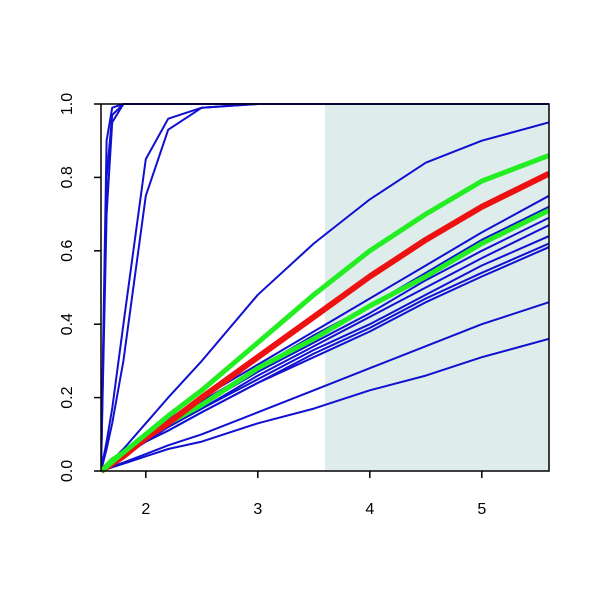 The height and width of the screenshot is (600, 600). What do you see at coordinates (145, 509) in the screenshot?
I see `x-tick-label: 2` at bounding box center [145, 509].